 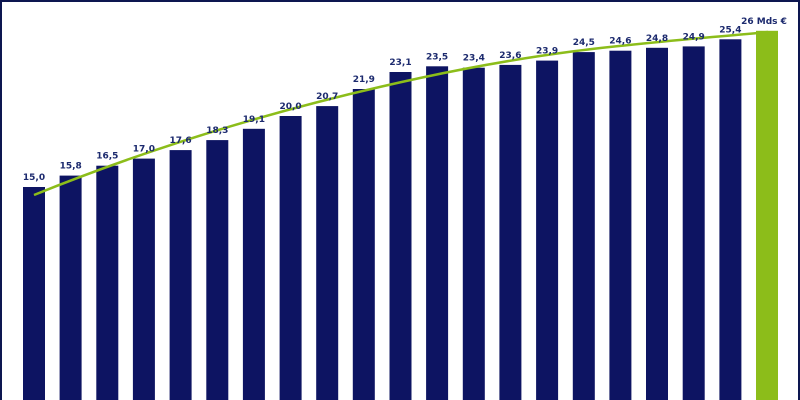 What do you see at coordinates (71, 167) in the screenshot?
I see `value-label: 15,8` at bounding box center [71, 167].